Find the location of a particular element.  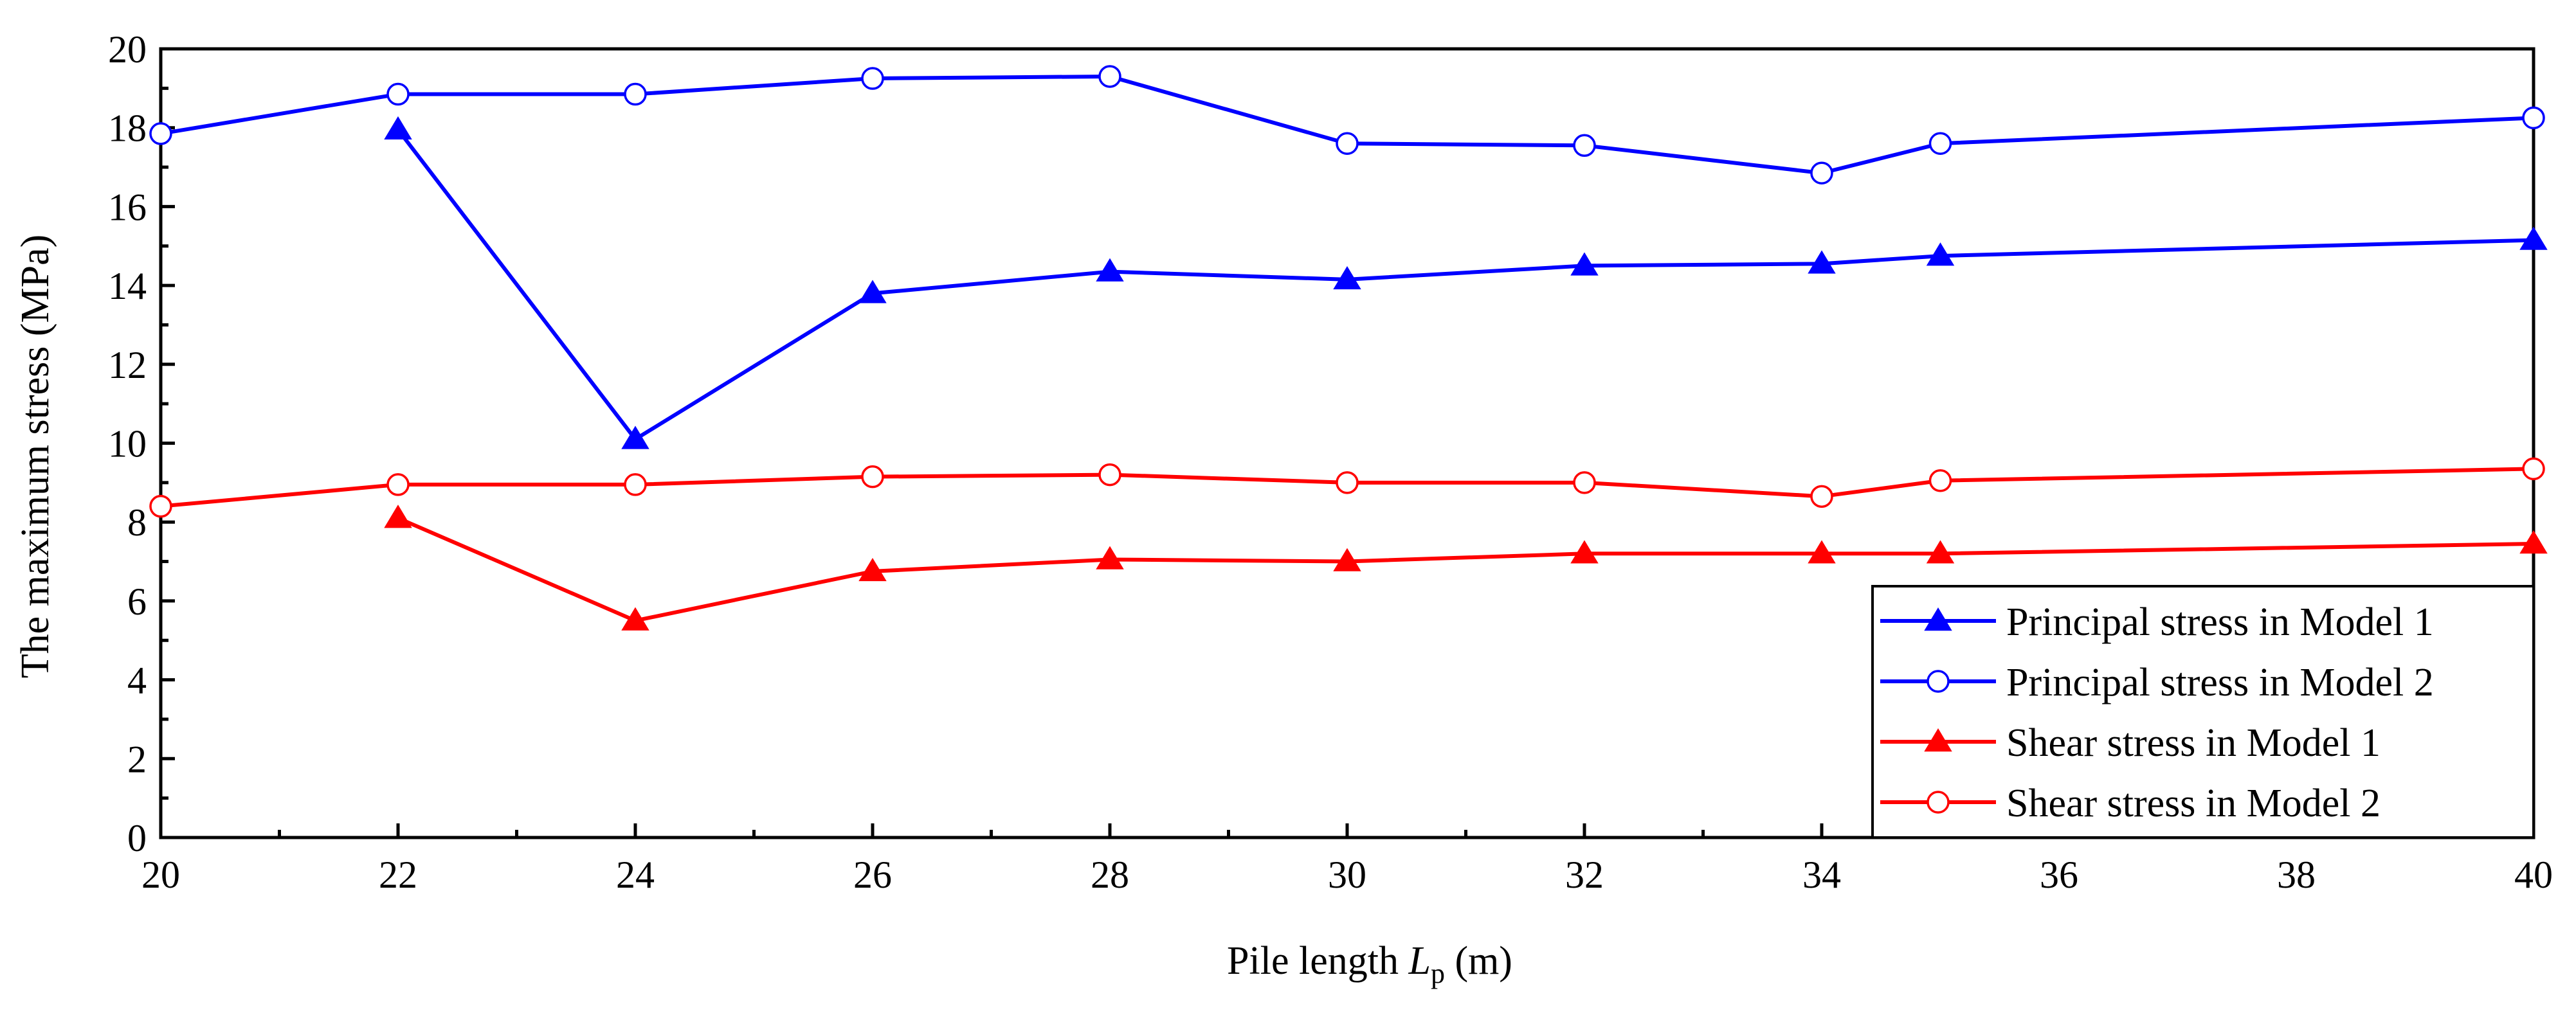

x-tick-label: 20 is located at coordinates (160, 875).